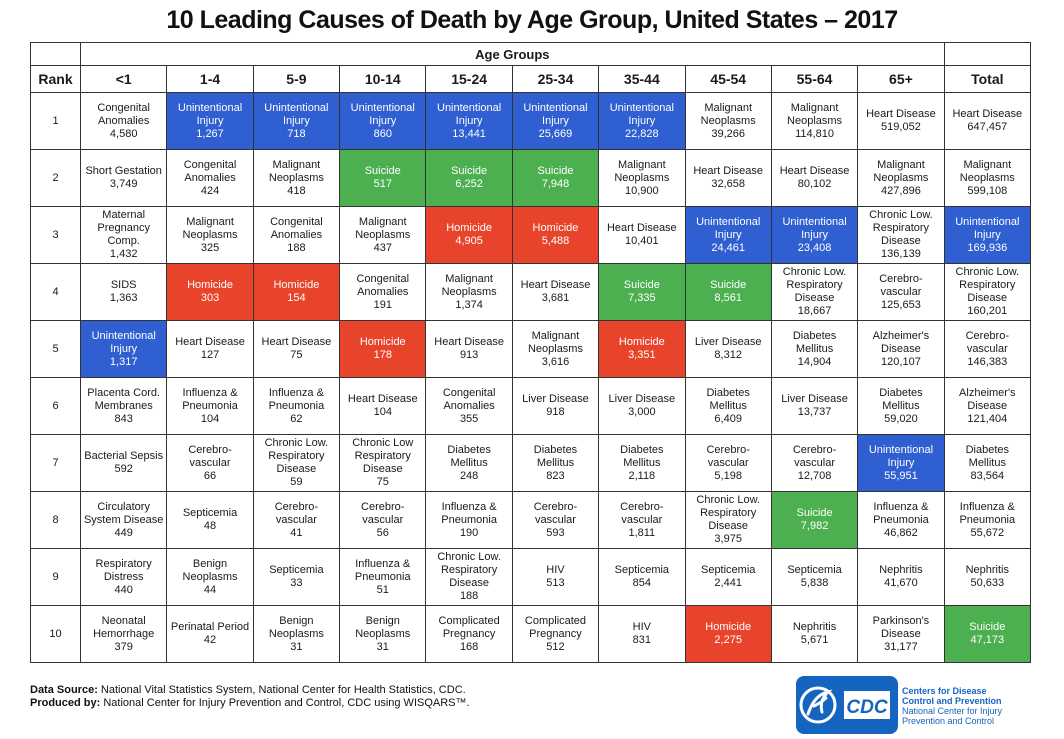 The image size is (1064, 739). What do you see at coordinates (987, 361) in the screenshot?
I see `death-count: 146,383` at bounding box center [987, 361].